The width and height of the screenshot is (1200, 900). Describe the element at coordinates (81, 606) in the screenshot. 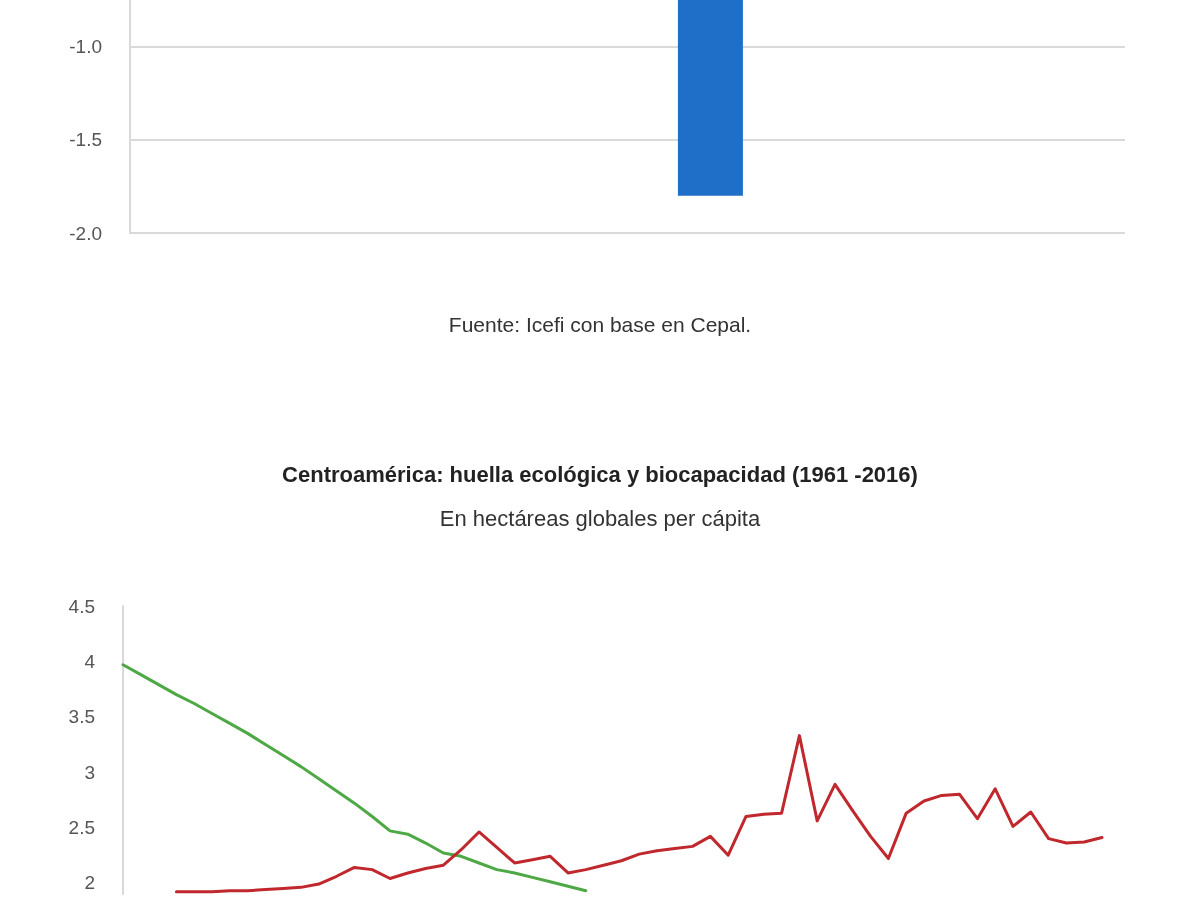

I see `y-tick-label: 4.5` at that location.